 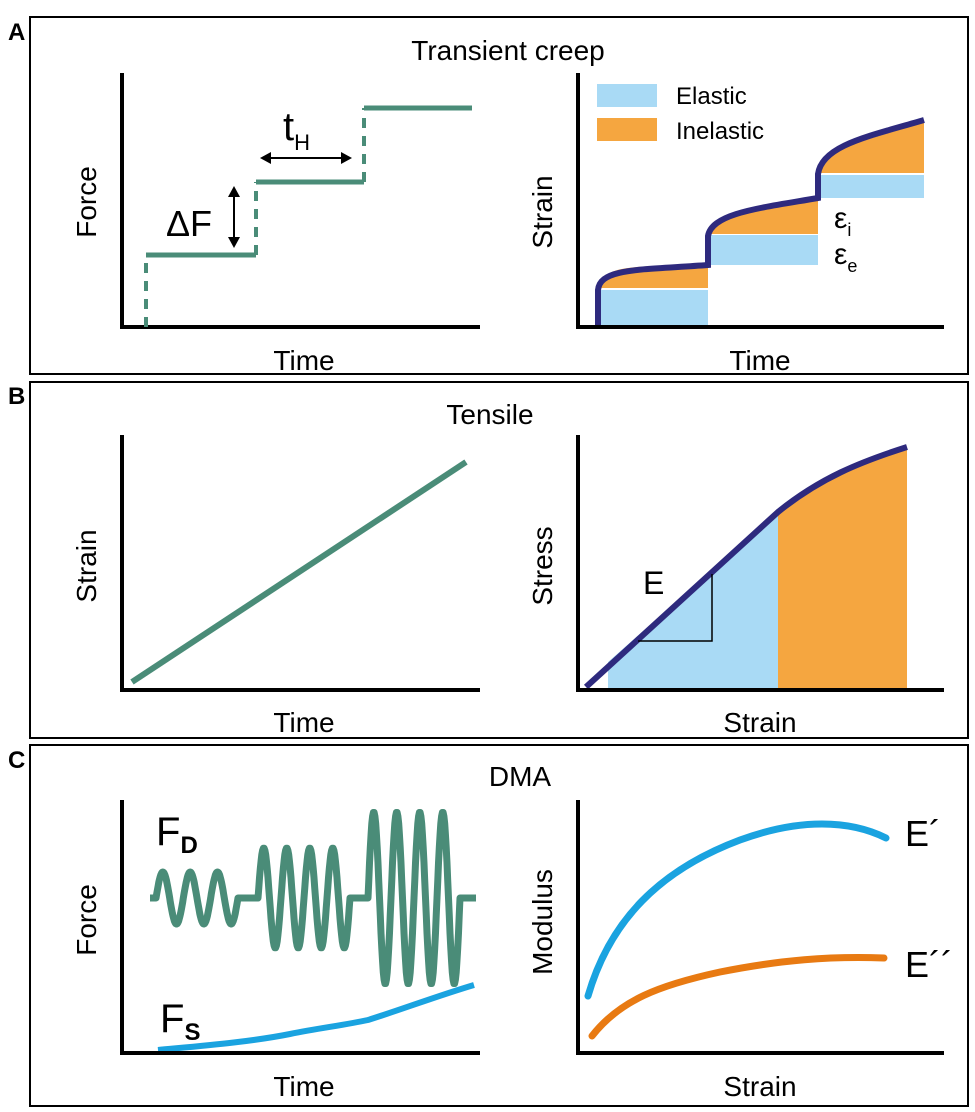 I want to click on modulus-ylabel: Modulus, so click(x=542, y=922).